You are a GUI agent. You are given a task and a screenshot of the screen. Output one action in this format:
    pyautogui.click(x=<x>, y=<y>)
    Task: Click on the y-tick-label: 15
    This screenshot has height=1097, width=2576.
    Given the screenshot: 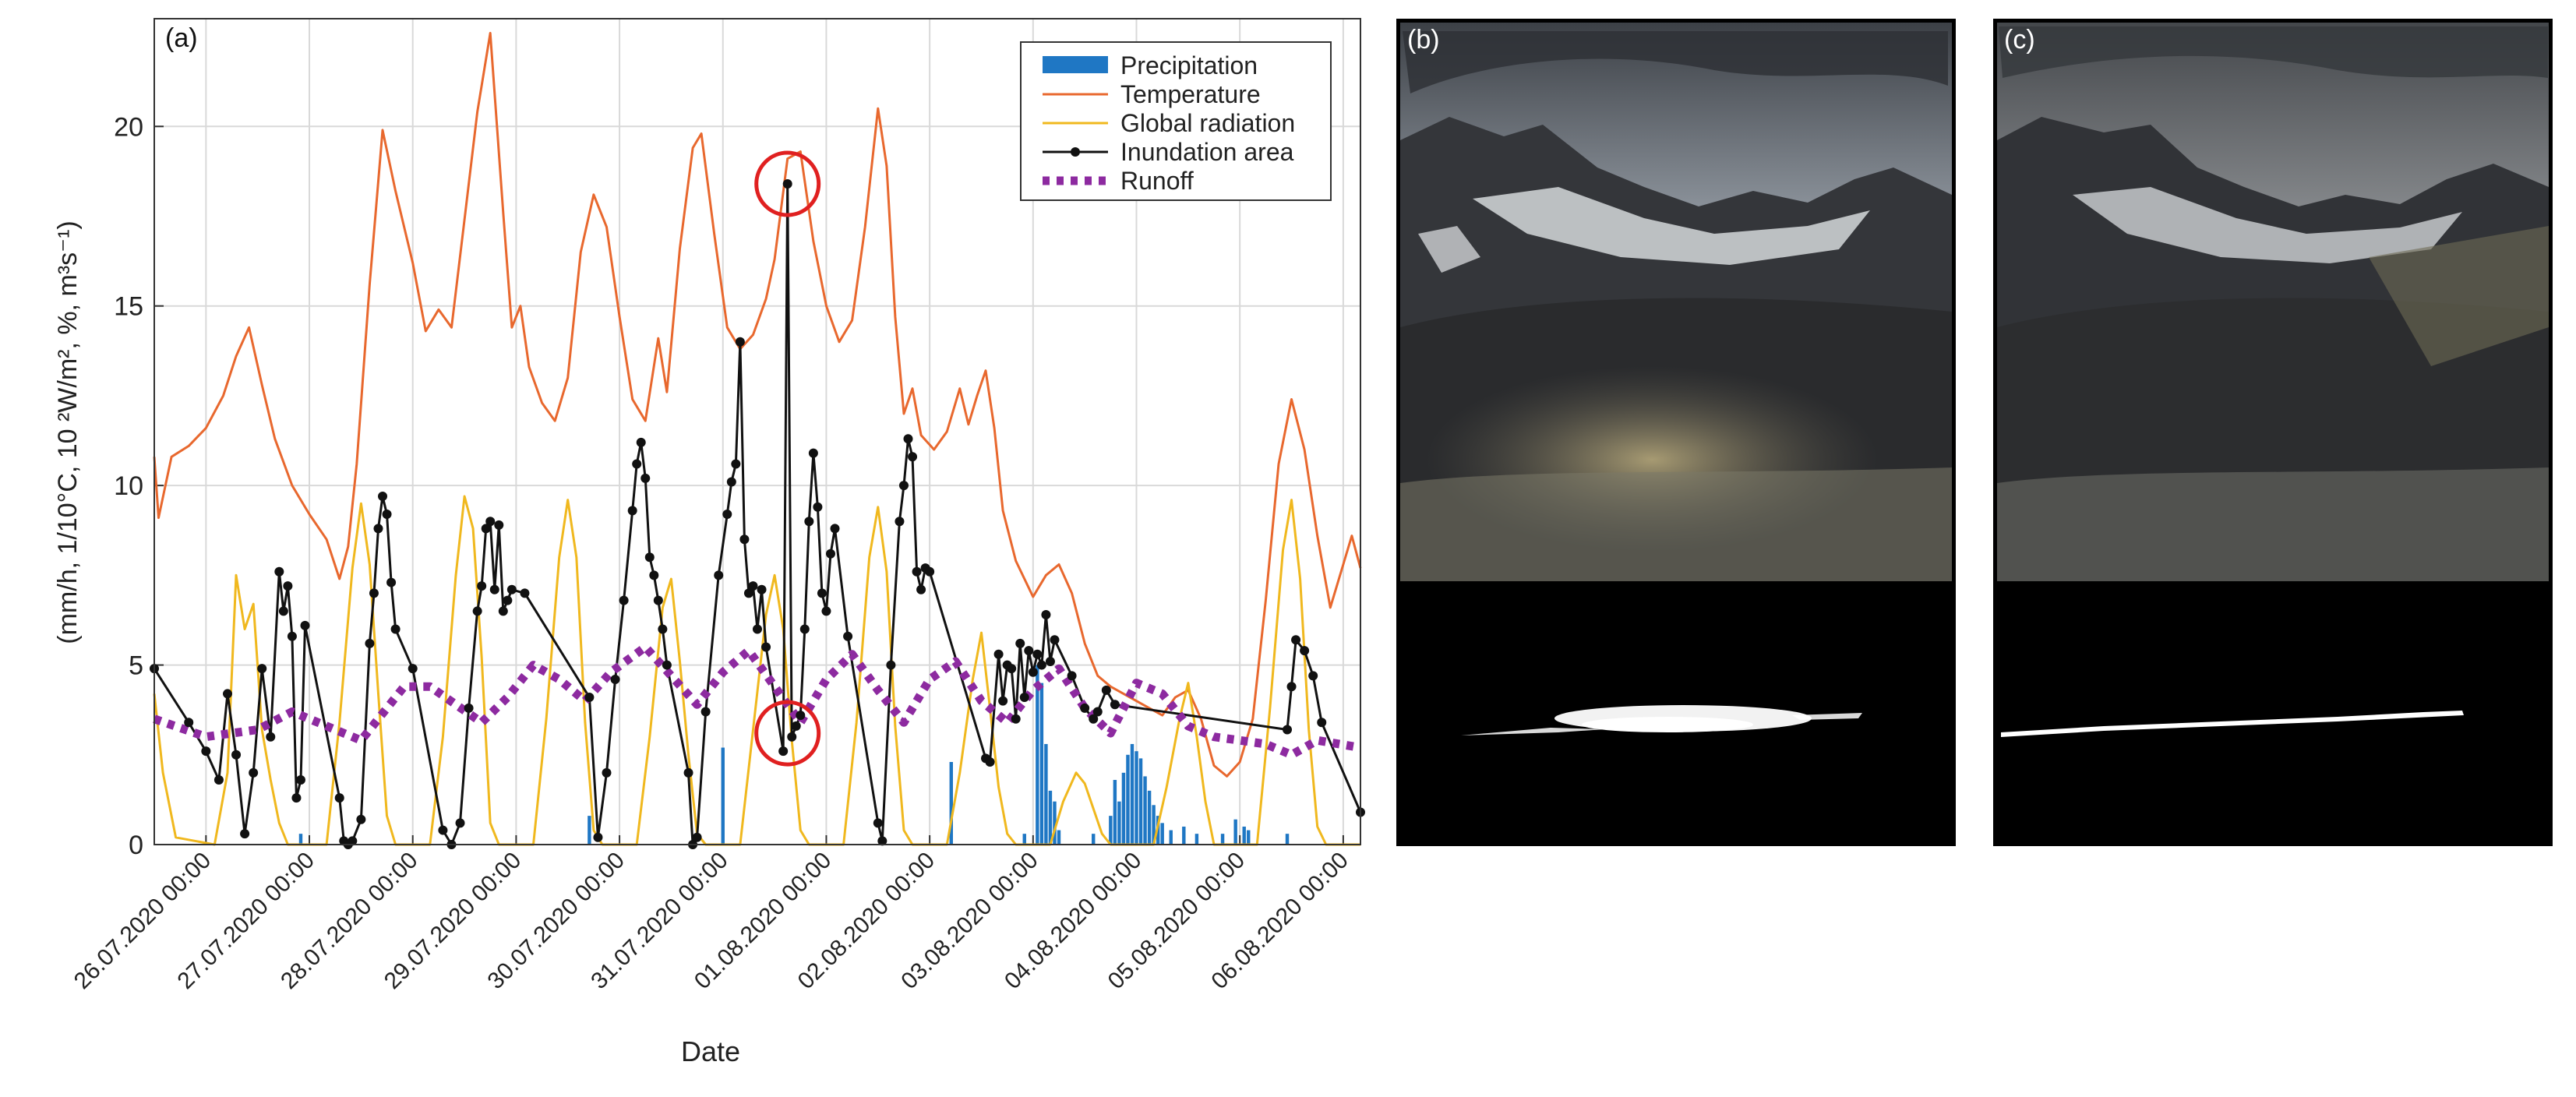 What is the action you would take?
    pyautogui.click(x=128, y=307)
    